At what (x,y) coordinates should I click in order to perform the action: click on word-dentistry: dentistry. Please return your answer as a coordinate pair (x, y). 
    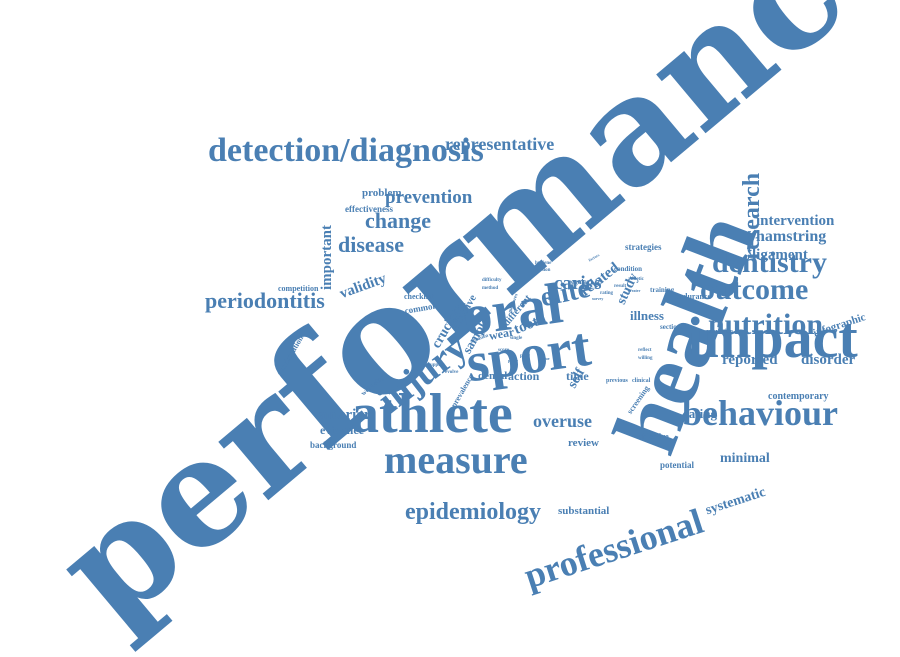
    Looking at the image, I should click on (769, 263).